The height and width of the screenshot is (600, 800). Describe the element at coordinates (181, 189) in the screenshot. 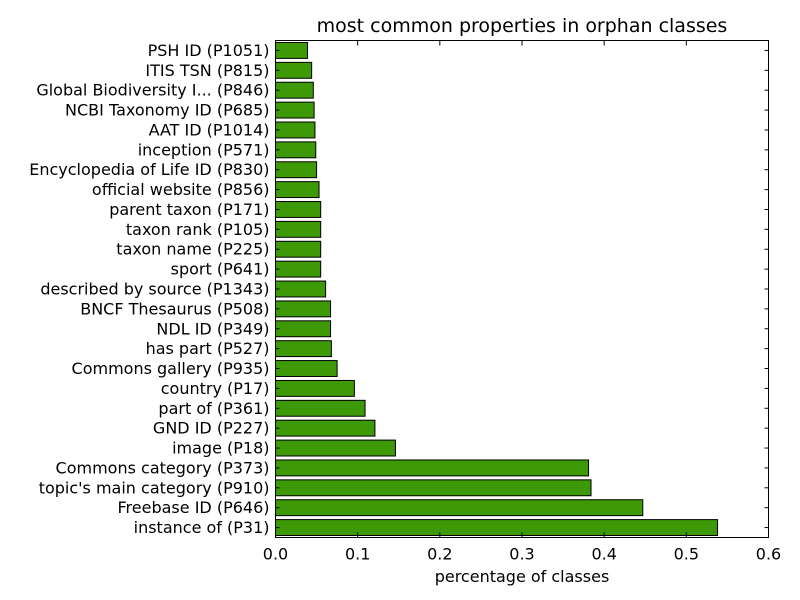

I see `category-label: official website (P856)` at that location.